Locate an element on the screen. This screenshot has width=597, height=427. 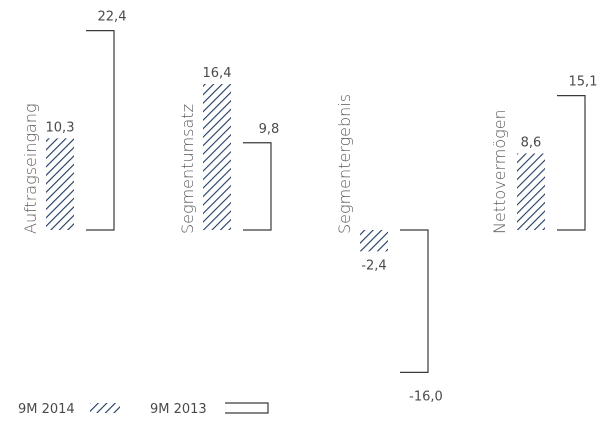
value-label-9m-2013: 22,4 is located at coordinates (112, 17).